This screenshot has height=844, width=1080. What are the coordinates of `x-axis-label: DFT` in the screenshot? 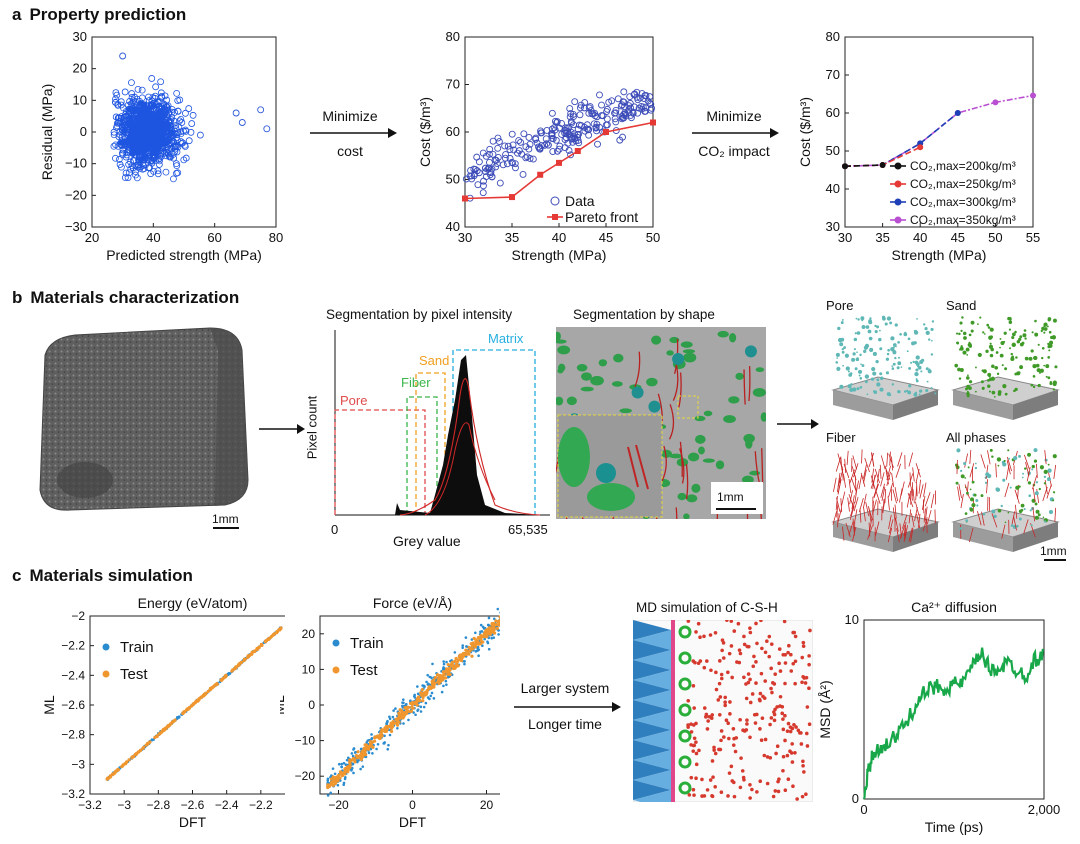 It's located at (413, 822).